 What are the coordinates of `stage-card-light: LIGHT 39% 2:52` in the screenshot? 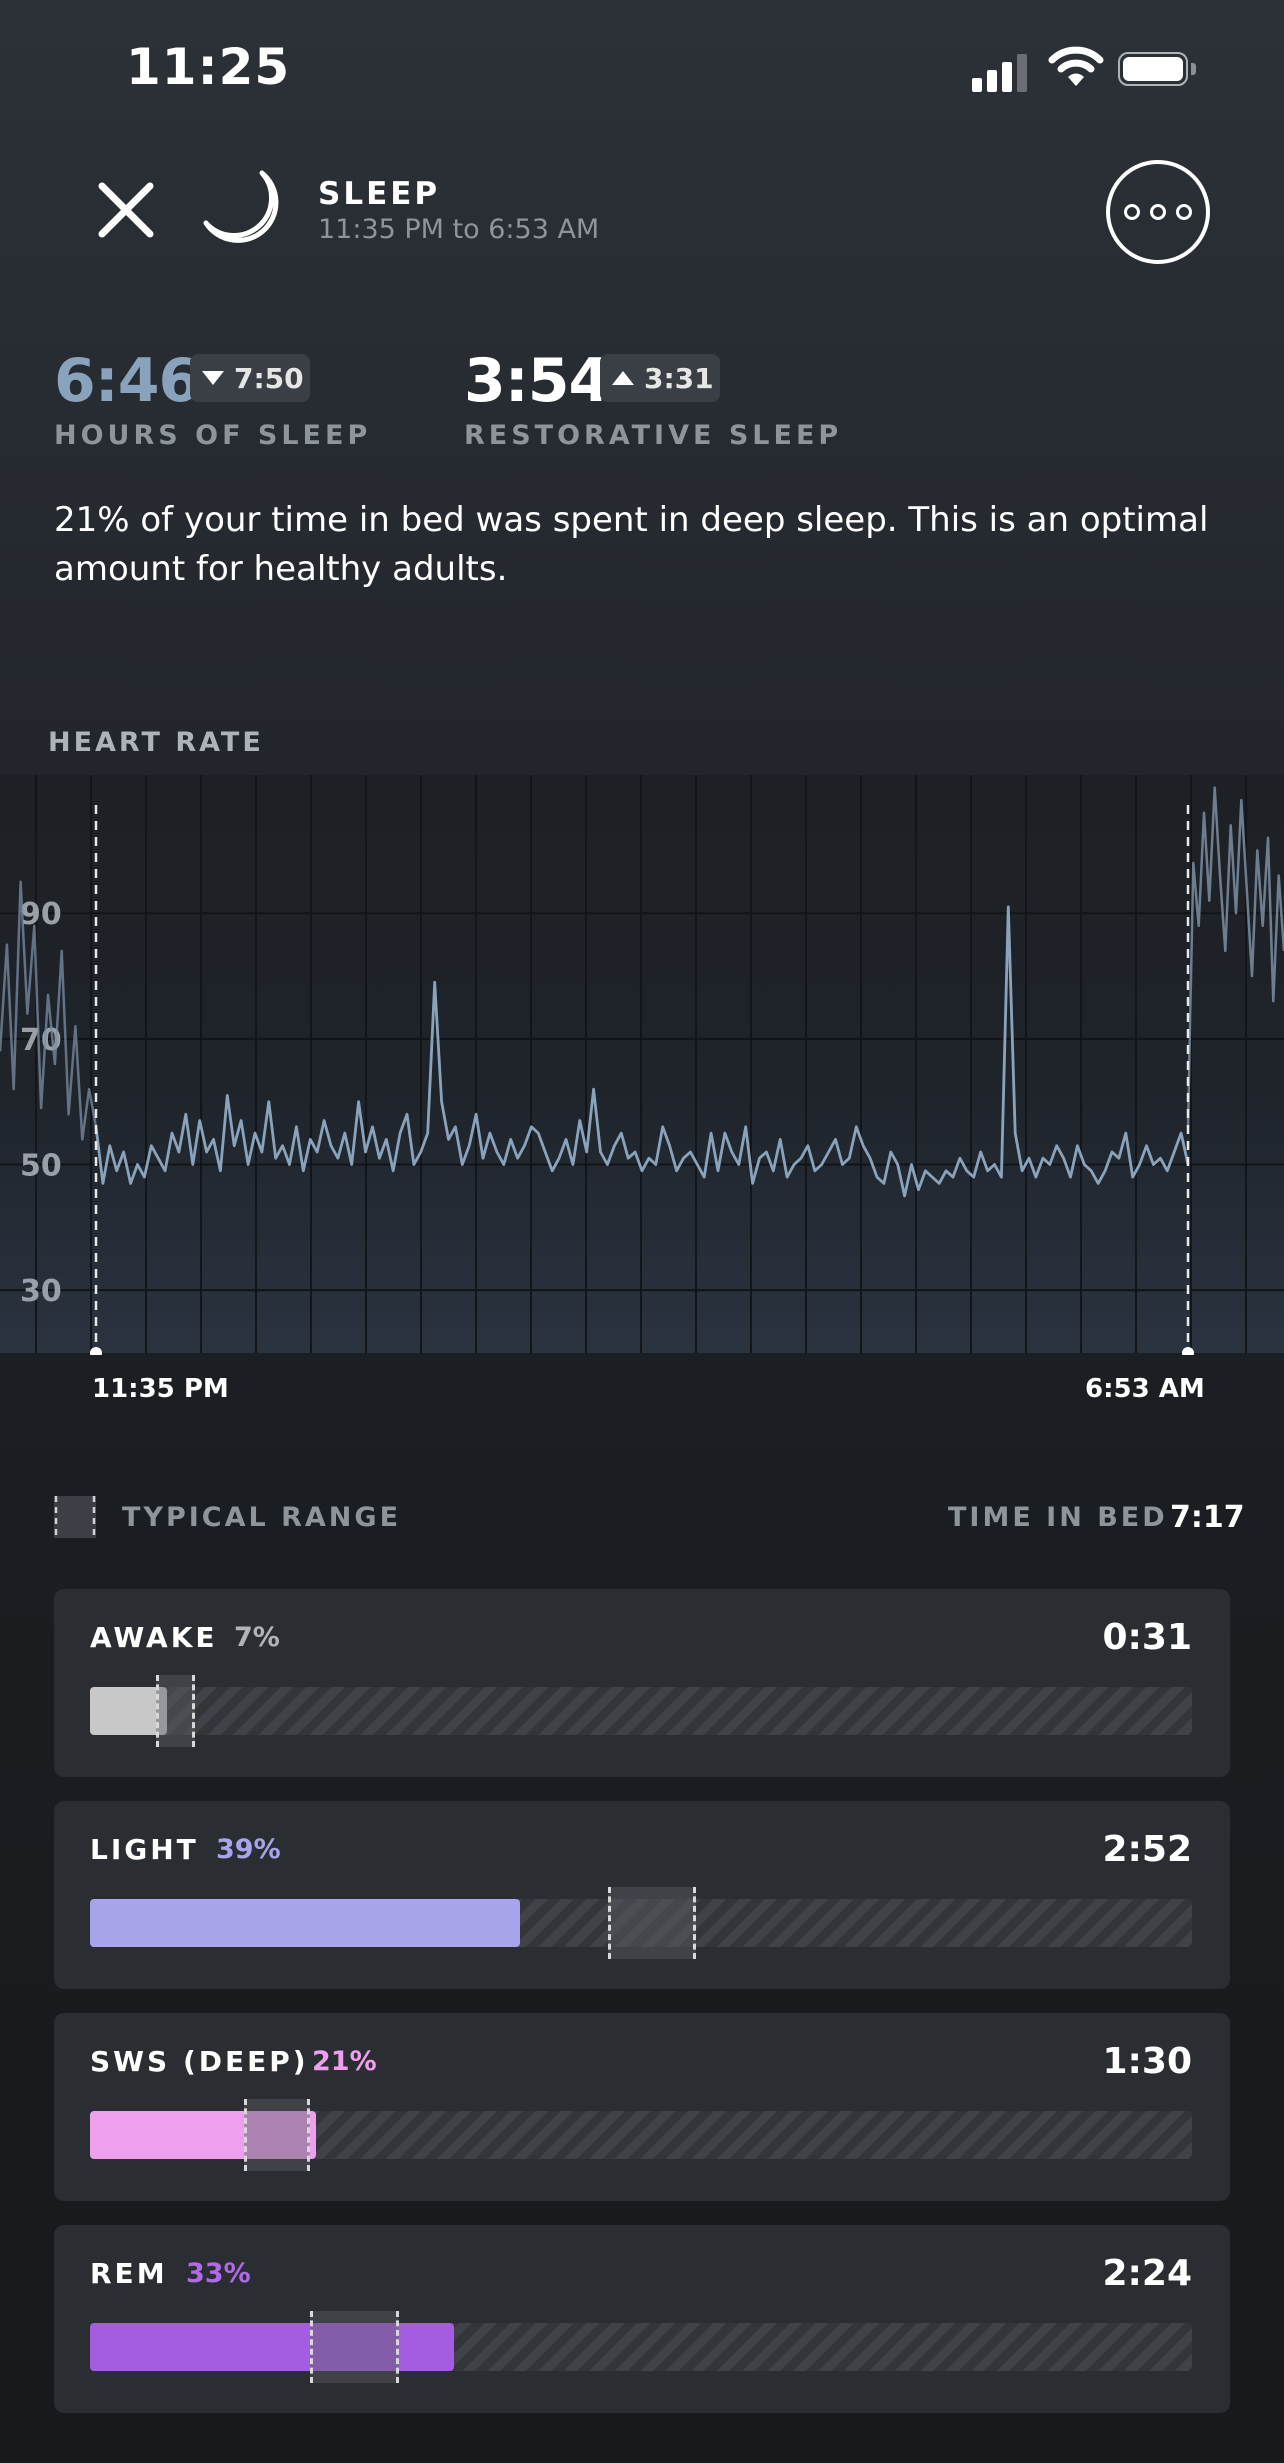 It's located at (642, 1895).